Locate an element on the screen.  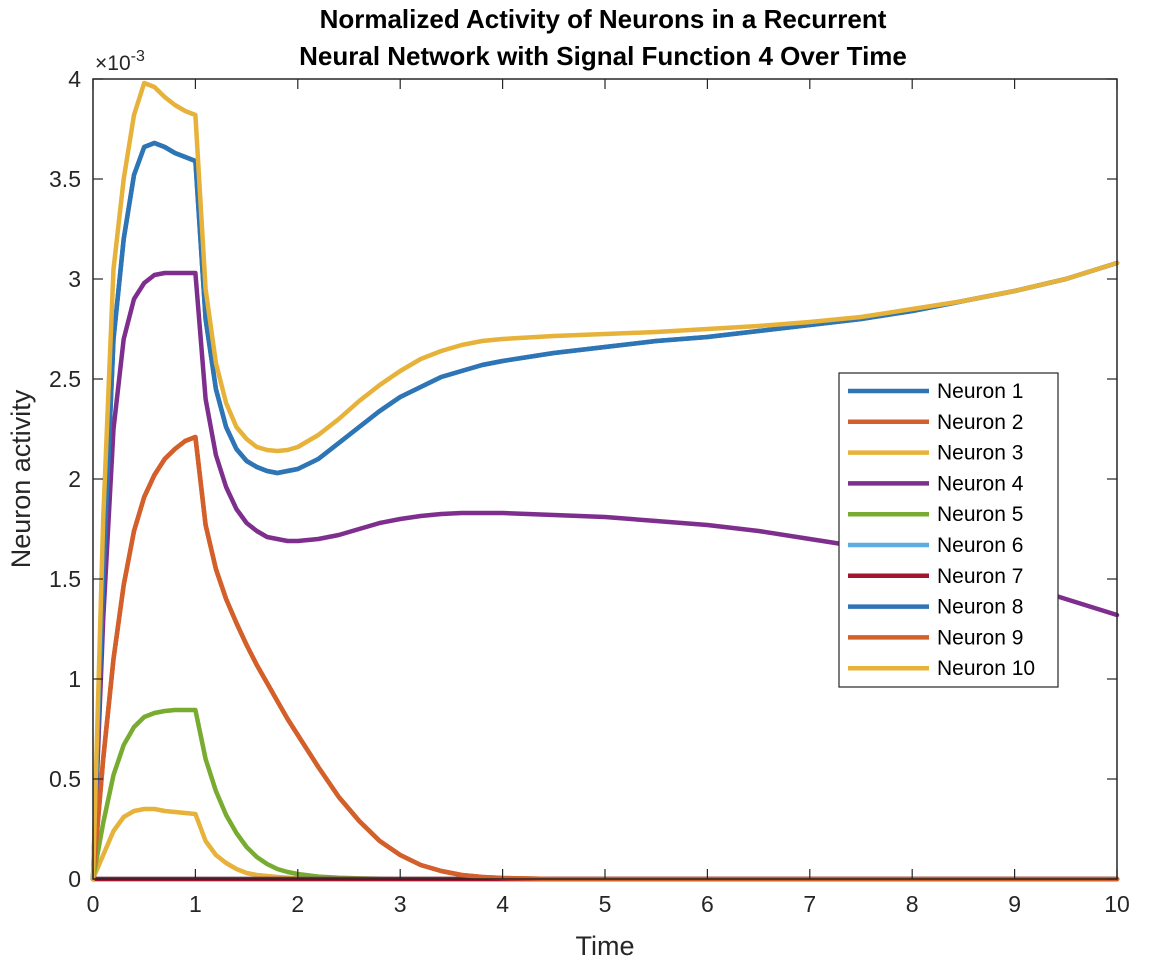
x-axis-label: Time is located at coordinates (605, 946).